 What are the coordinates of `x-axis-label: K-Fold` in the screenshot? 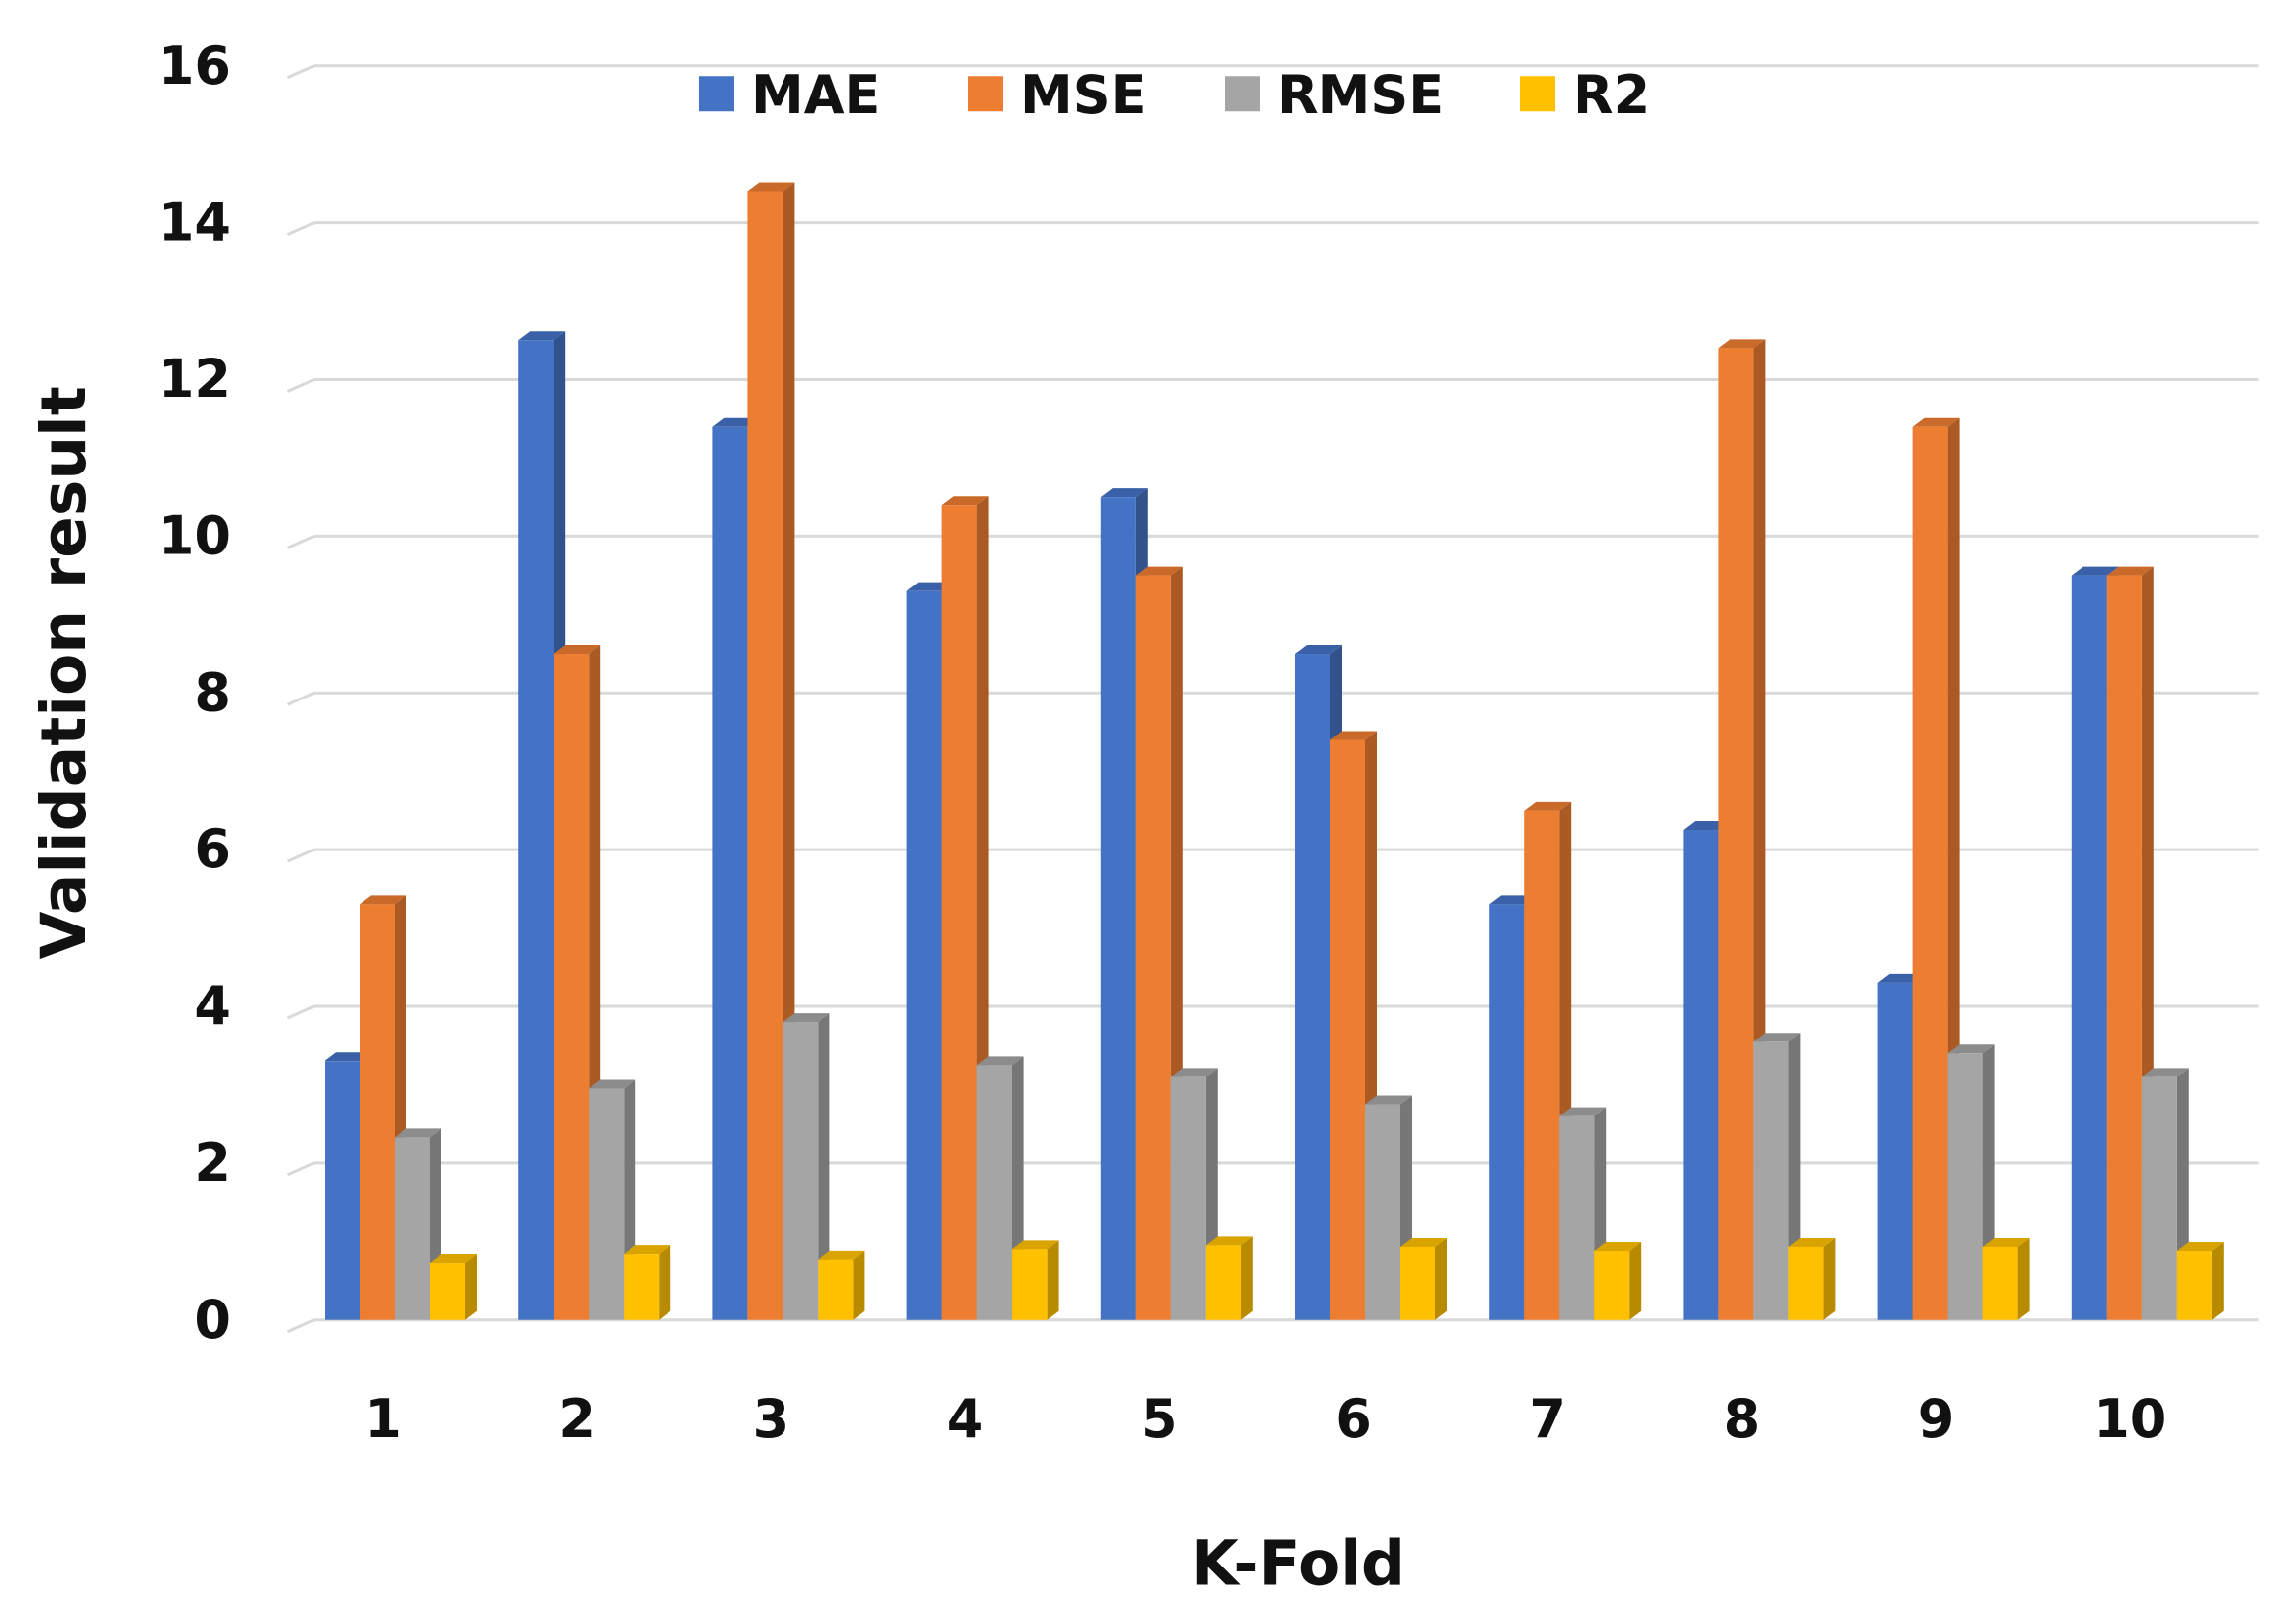 It's located at (1298, 1563).